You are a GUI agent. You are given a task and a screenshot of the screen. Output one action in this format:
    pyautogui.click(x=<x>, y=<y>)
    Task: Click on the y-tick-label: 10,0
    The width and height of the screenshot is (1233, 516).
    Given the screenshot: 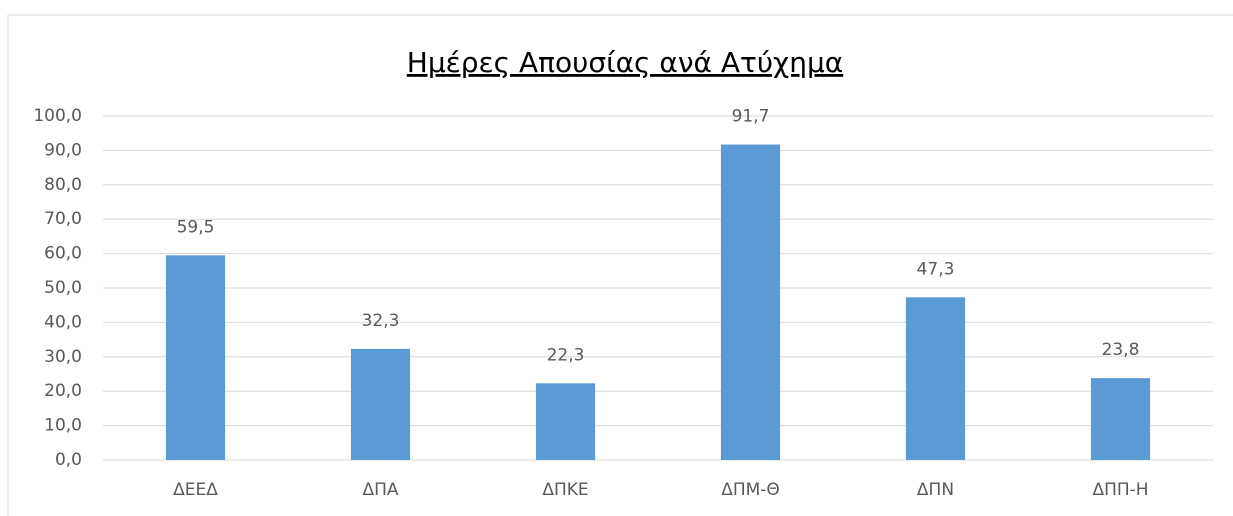 What is the action you would take?
    pyautogui.click(x=63, y=426)
    